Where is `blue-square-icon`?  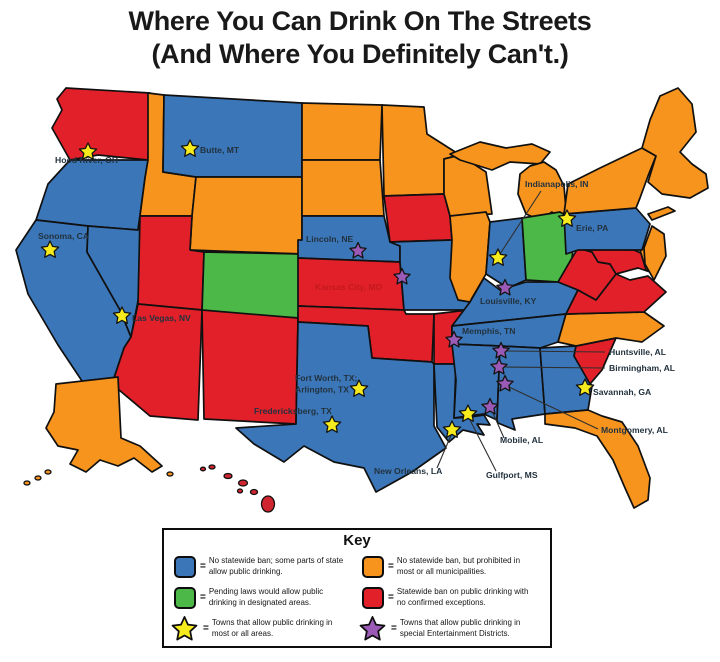
blue-square-icon is located at coordinates (185, 566).